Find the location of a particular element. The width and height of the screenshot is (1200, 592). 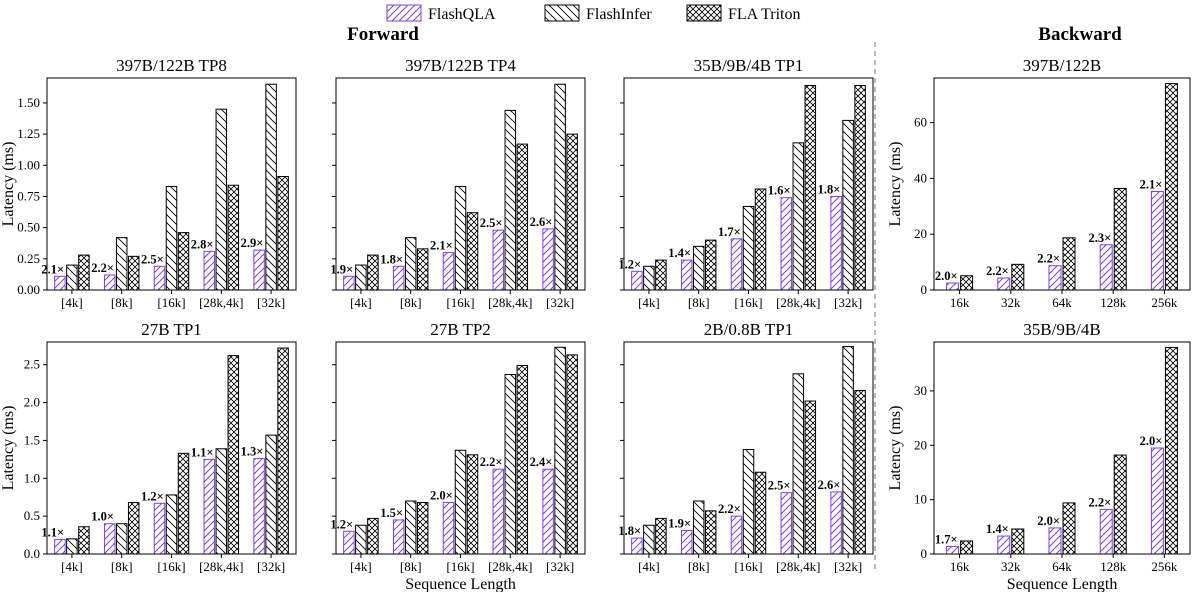

speedup-label: 1.5× is located at coordinates (391, 513).